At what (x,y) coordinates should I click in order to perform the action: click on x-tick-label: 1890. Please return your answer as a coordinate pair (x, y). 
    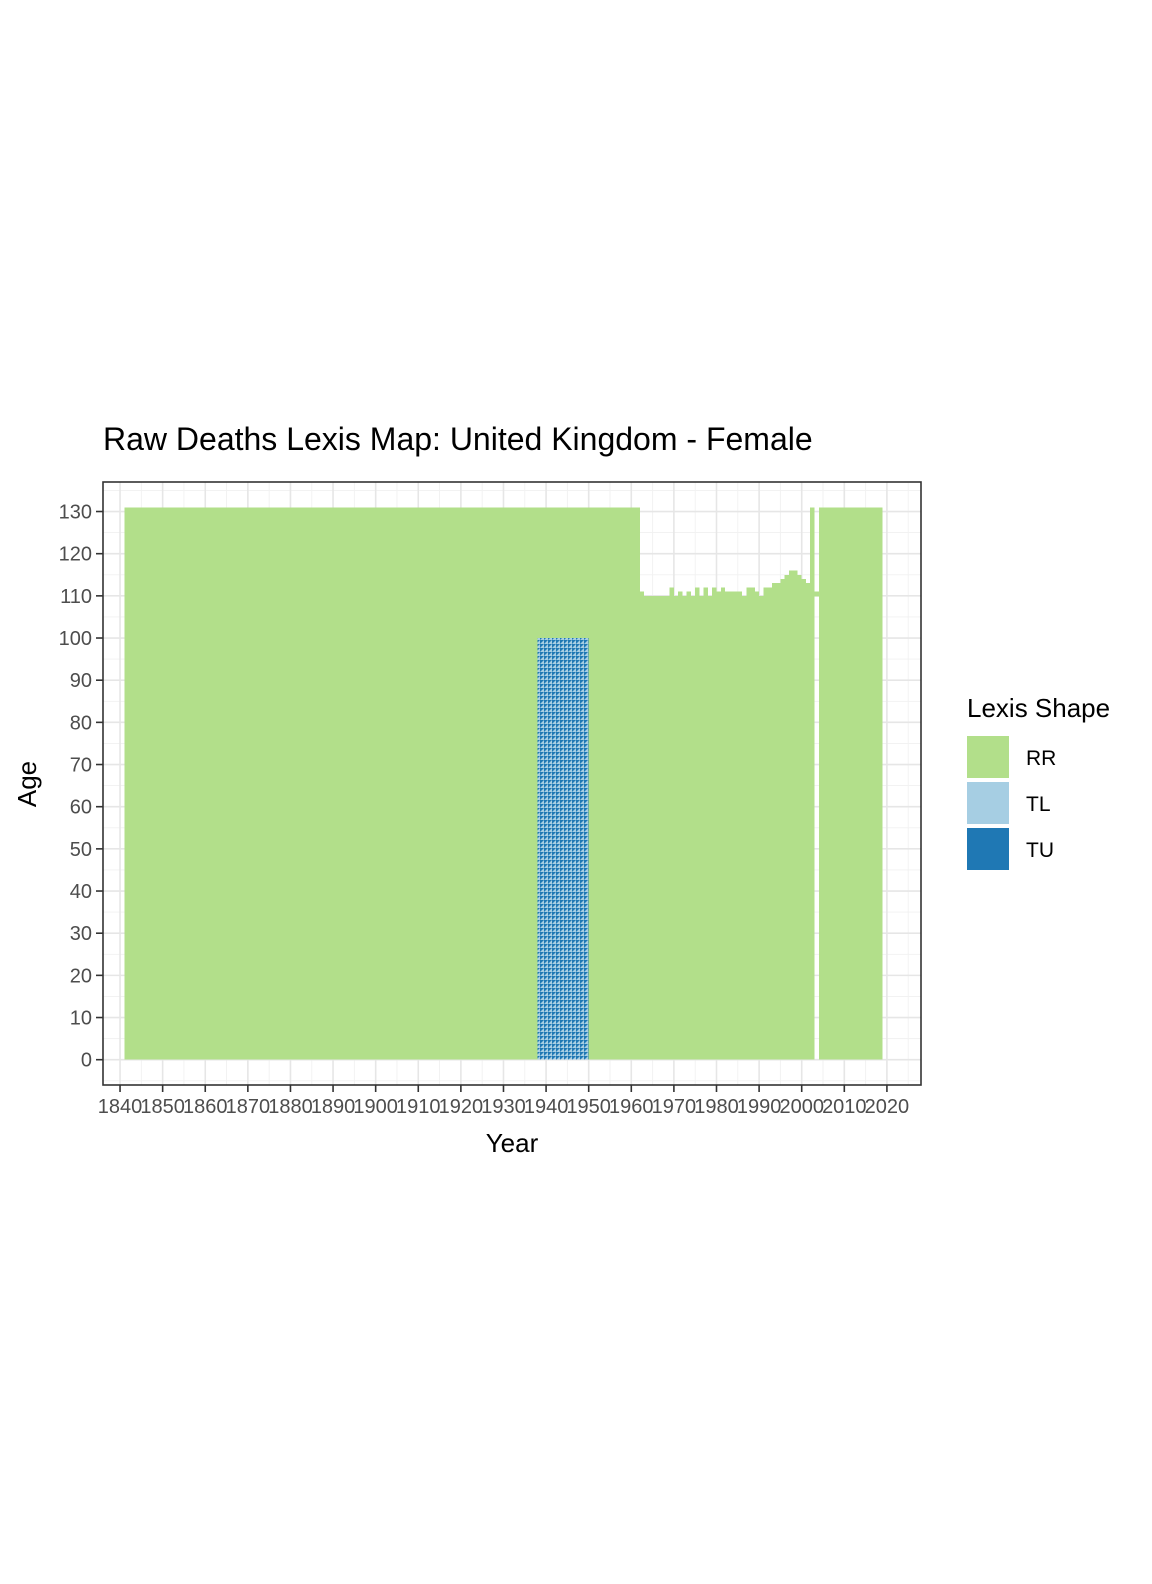
    Looking at the image, I should click on (333, 1107).